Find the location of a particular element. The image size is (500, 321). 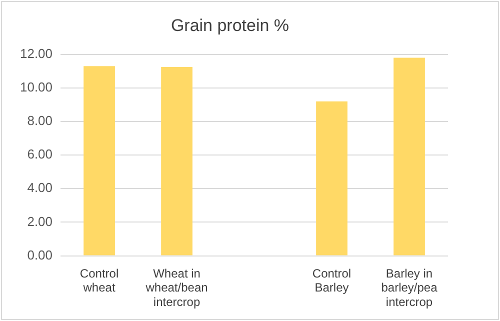

x-tick-label: Control wheat is located at coordinates (99, 280).